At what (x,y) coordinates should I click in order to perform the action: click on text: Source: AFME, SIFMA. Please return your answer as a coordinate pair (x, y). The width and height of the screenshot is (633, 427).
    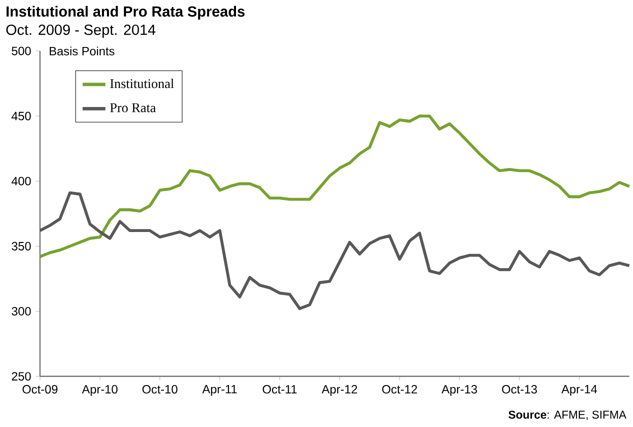
    Looking at the image, I should click on (567, 415).